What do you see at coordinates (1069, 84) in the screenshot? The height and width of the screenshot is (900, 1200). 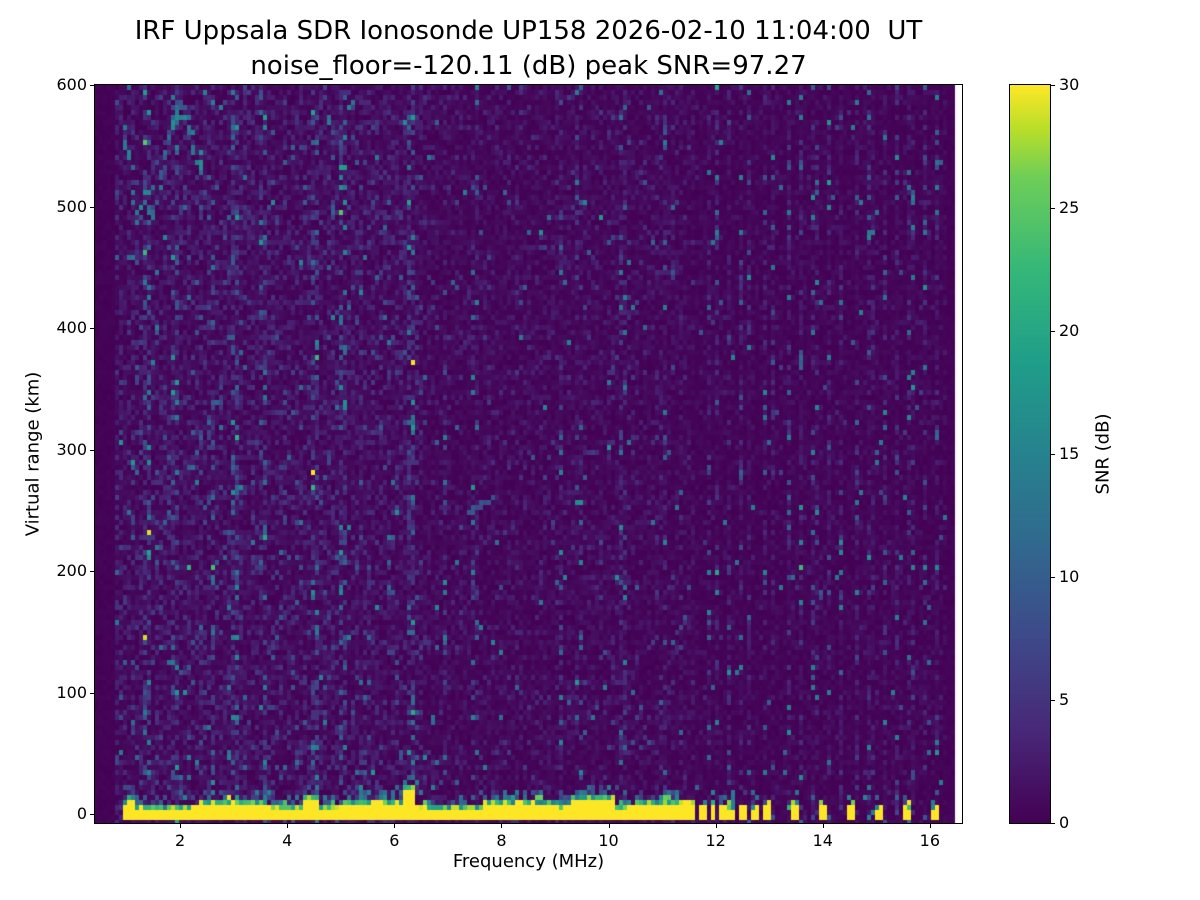 I see `colorbar-tick-label: 30` at bounding box center [1069, 84].